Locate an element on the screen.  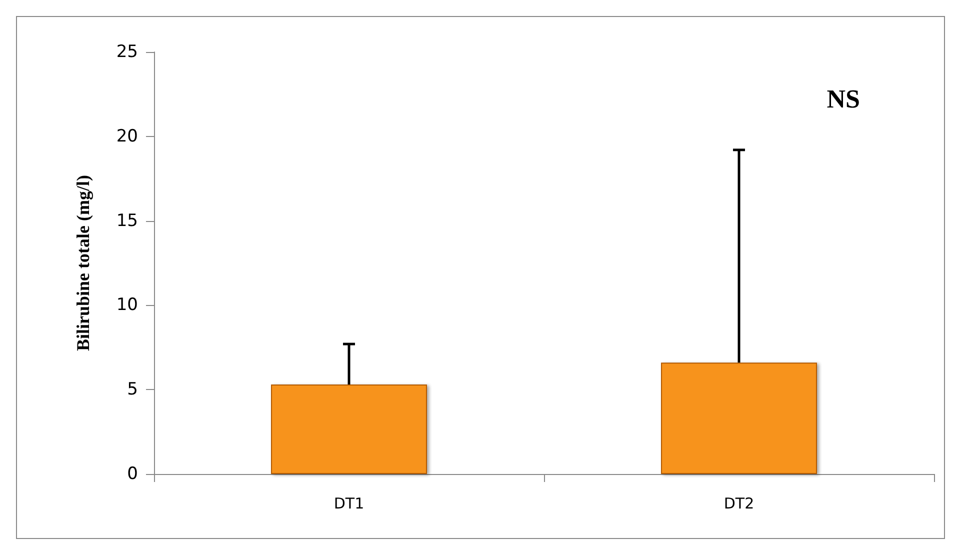
y-tick-label: 5 is located at coordinates (132, 390).